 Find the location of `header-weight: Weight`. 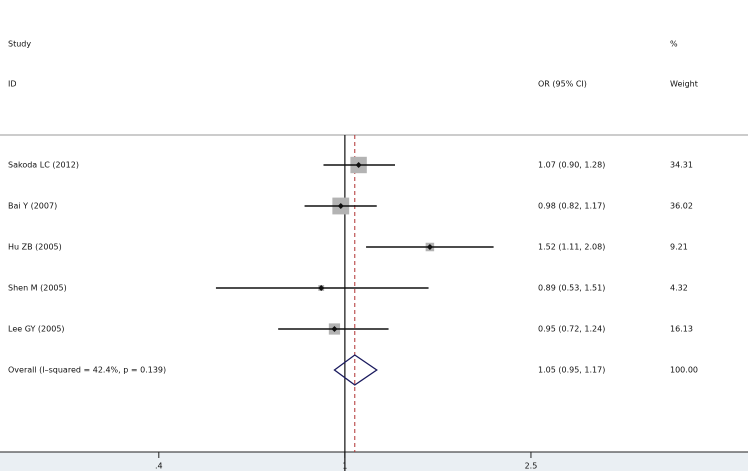

header-weight: Weight is located at coordinates (684, 84).